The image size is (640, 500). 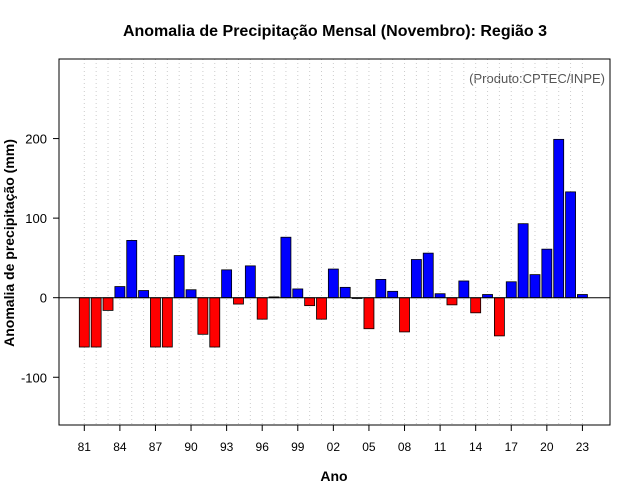 What do you see at coordinates (559, 218) in the screenshot?
I see `bar-2021` at bounding box center [559, 218].